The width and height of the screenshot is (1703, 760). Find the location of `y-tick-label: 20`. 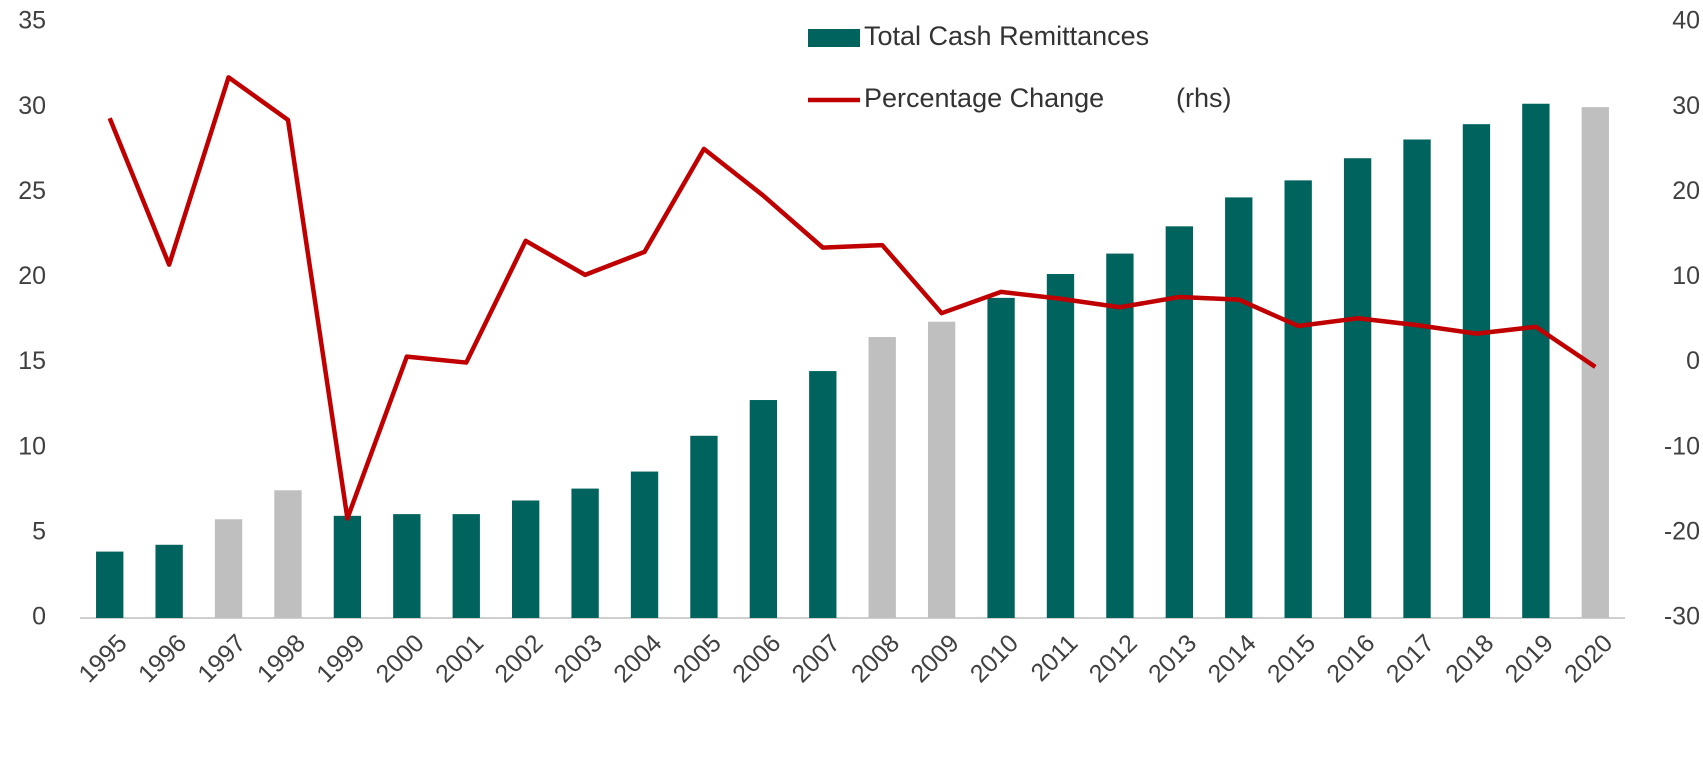

y-tick-label: 20 is located at coordinates (32, 276).